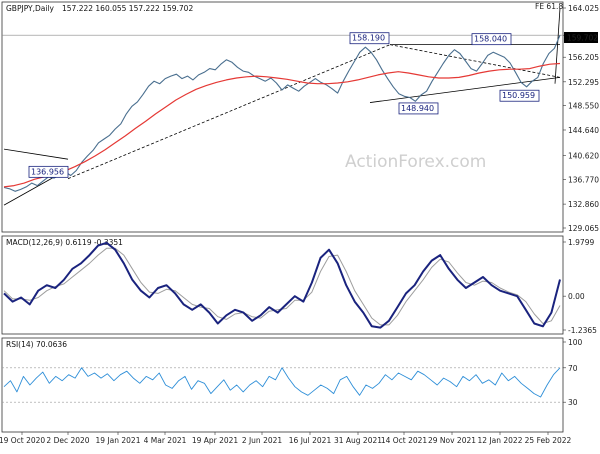 This screenshot has width=600, height=454. Describe the element at coordinates (583, 180) in the screenshot. I see `price-tick-label: 136.770` at that location.